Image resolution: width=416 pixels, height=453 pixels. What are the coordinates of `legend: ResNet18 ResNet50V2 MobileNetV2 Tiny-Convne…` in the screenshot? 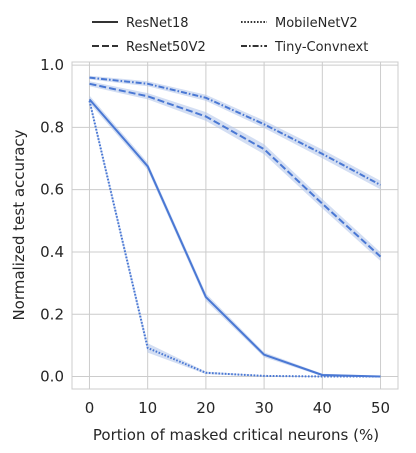 It's located at (230, 35).